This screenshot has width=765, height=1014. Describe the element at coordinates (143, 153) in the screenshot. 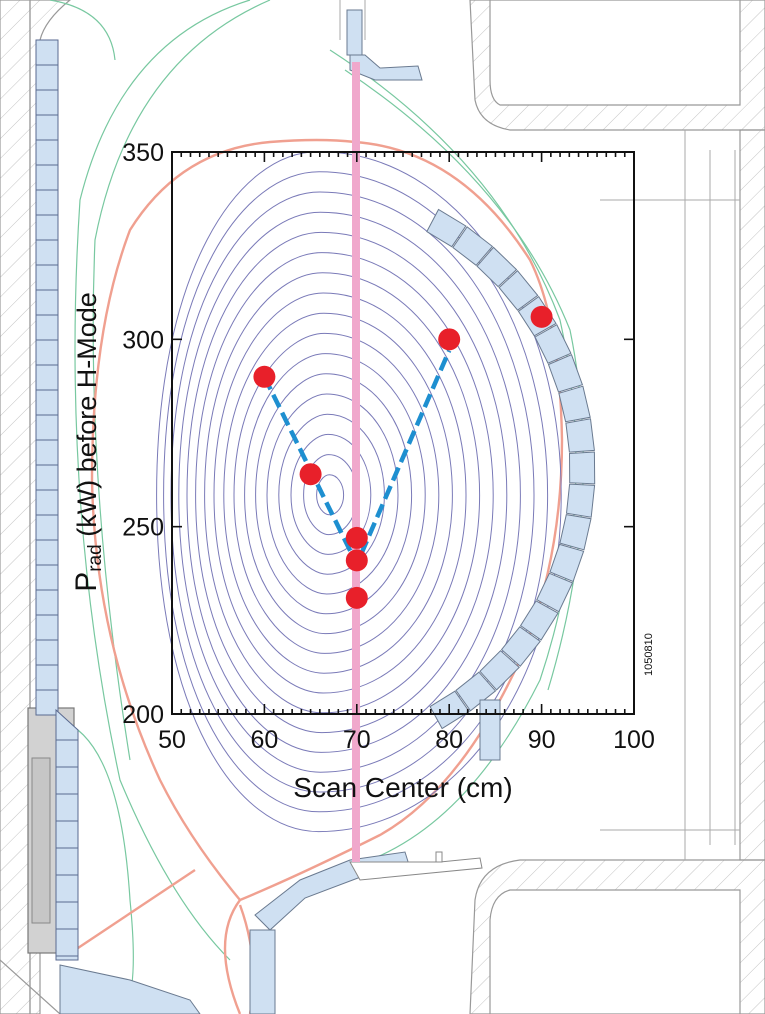

I see `y-tick-label: 350` at that location.